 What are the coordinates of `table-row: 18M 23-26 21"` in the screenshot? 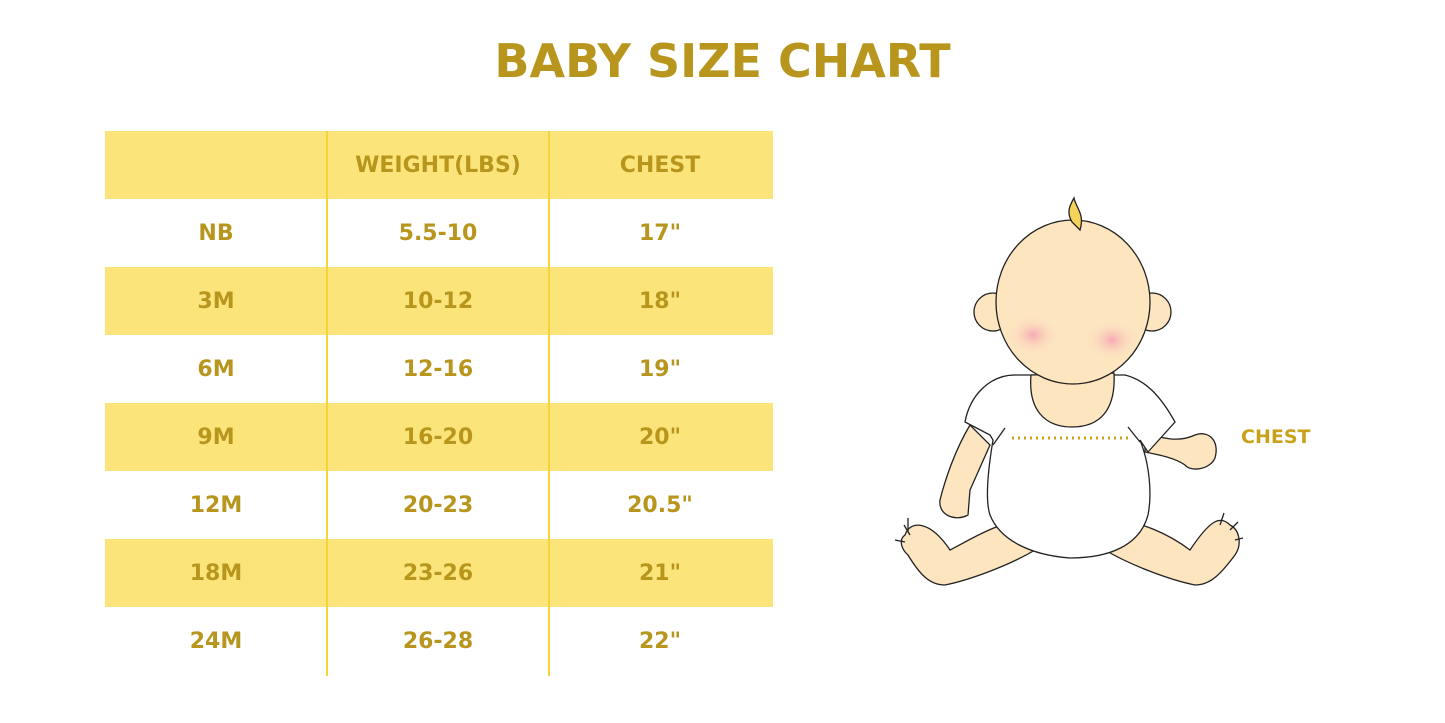 It's located at (439, 573).